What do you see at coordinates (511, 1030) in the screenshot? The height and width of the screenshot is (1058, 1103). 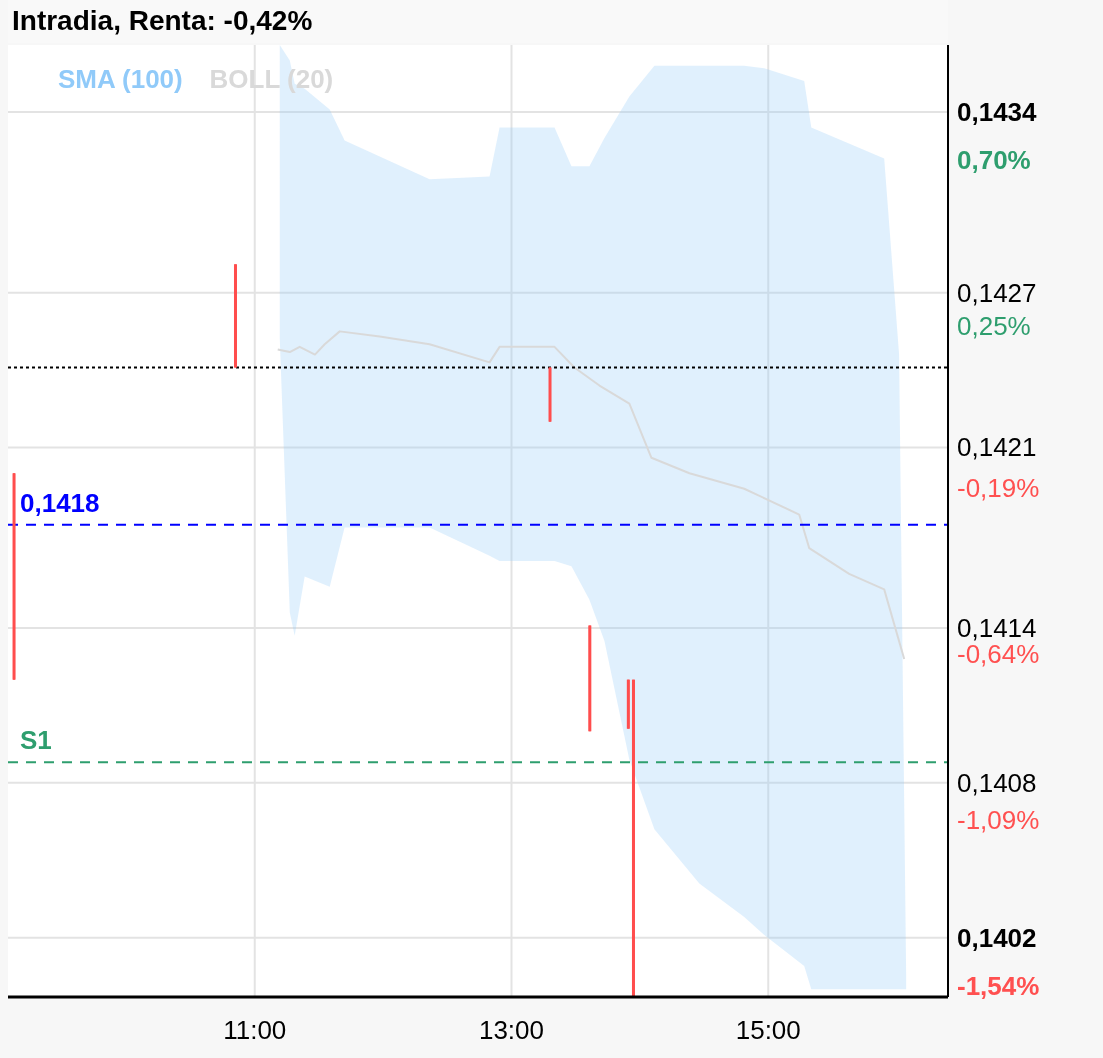 I see `x-tick-label: 13:00` at bounding box center [511, 1030].